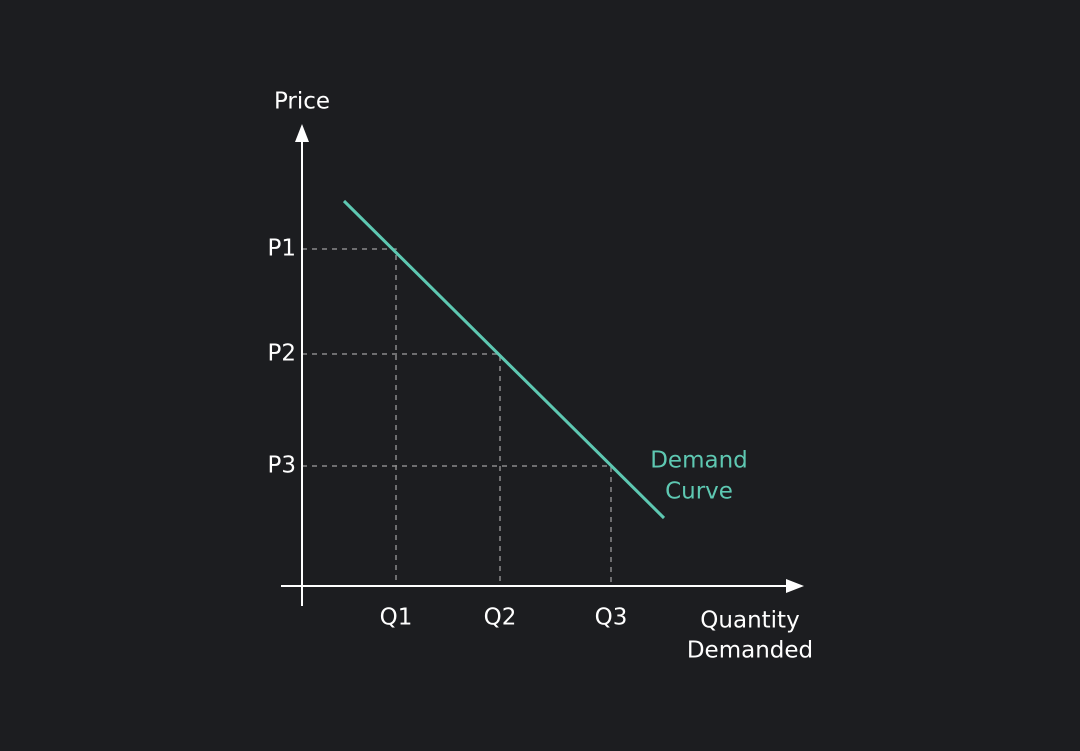 The width and height of the screenshot is (1080, 751). I want to click on quantity-label: Q2, so click(500, 618).